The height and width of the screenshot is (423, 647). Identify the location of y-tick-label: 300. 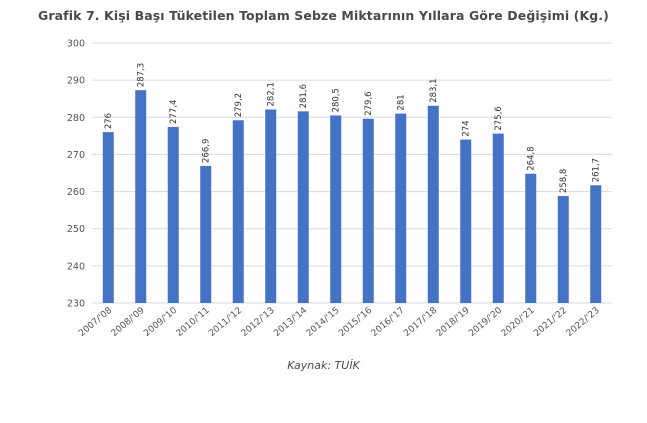
(76, 44).